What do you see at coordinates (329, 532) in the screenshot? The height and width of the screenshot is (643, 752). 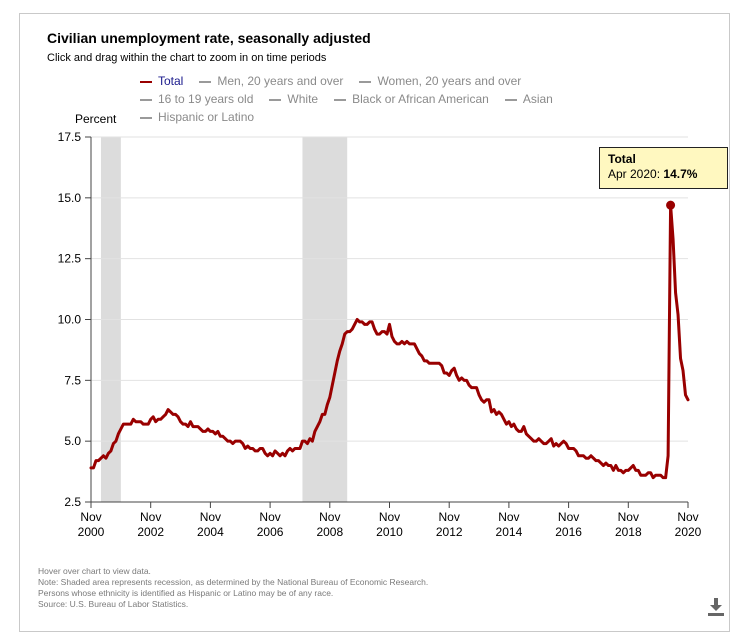 I see `x-tick-year: 2008` at bounding box center [329, 532].